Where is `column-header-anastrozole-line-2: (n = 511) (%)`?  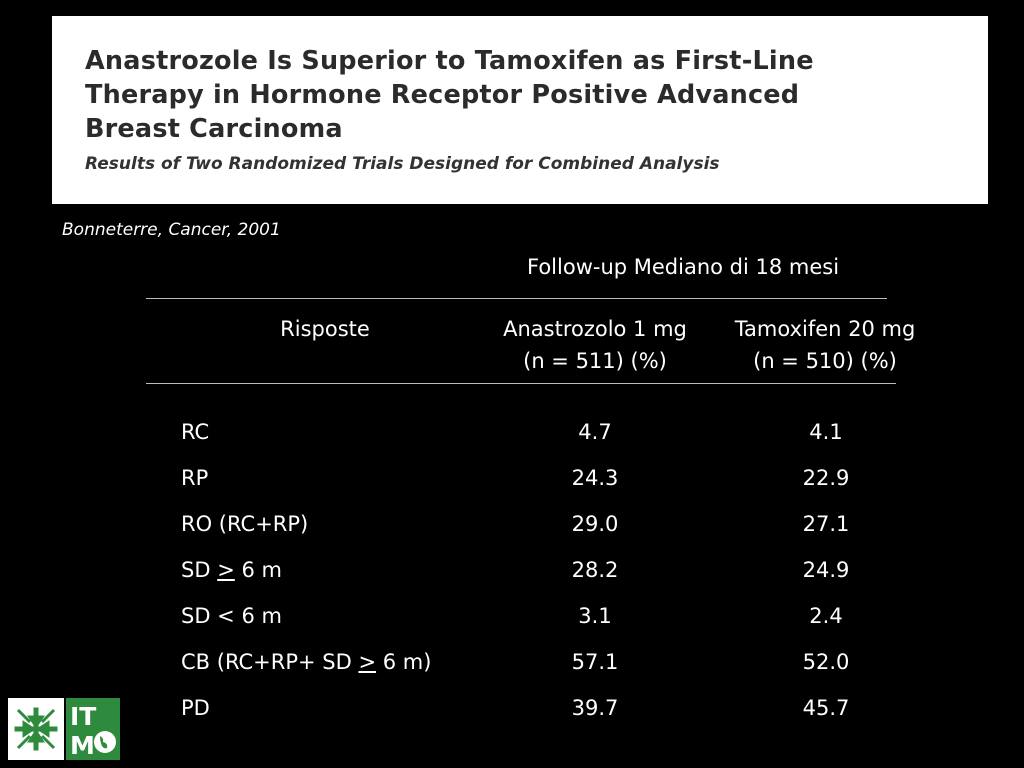
column-header-anastrozole-line-2: (n = 511) (%) is located at coordinates (595, 361).